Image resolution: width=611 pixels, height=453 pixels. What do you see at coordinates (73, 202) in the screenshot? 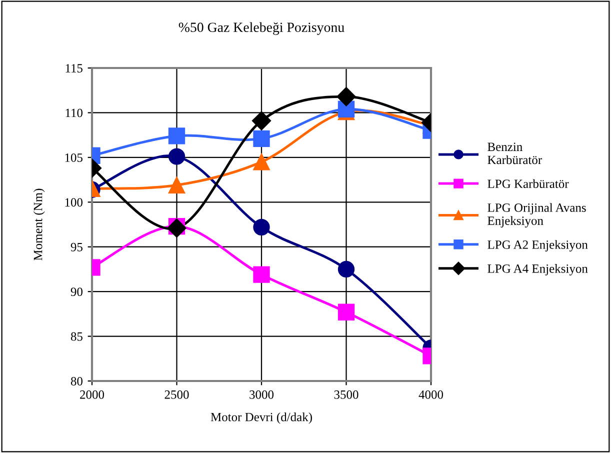
I see `y-tick-label: 100` at bounding box center [73, 202].